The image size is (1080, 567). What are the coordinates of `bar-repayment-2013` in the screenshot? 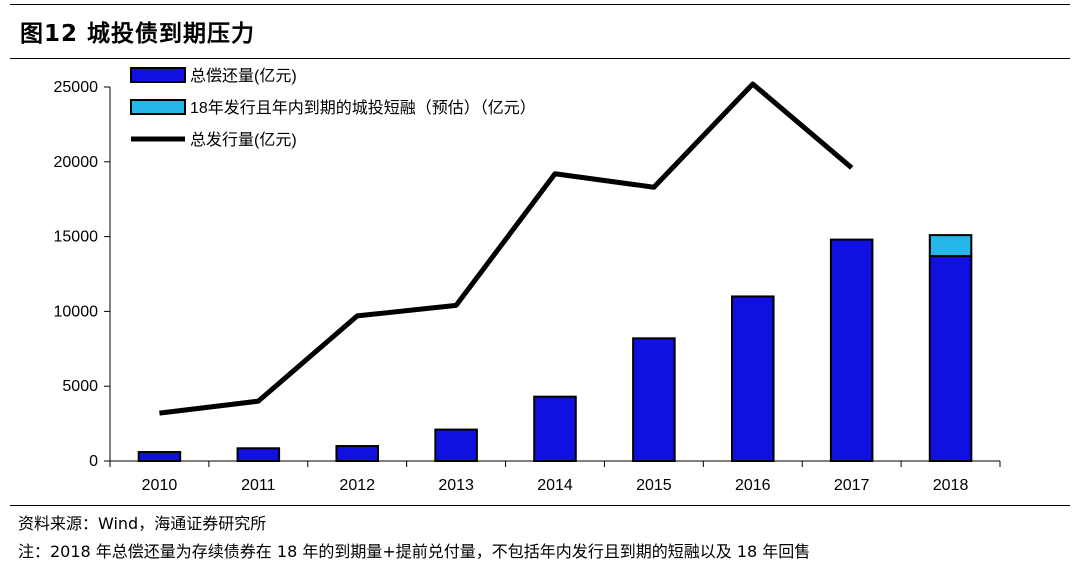 It's located at (456, 445).